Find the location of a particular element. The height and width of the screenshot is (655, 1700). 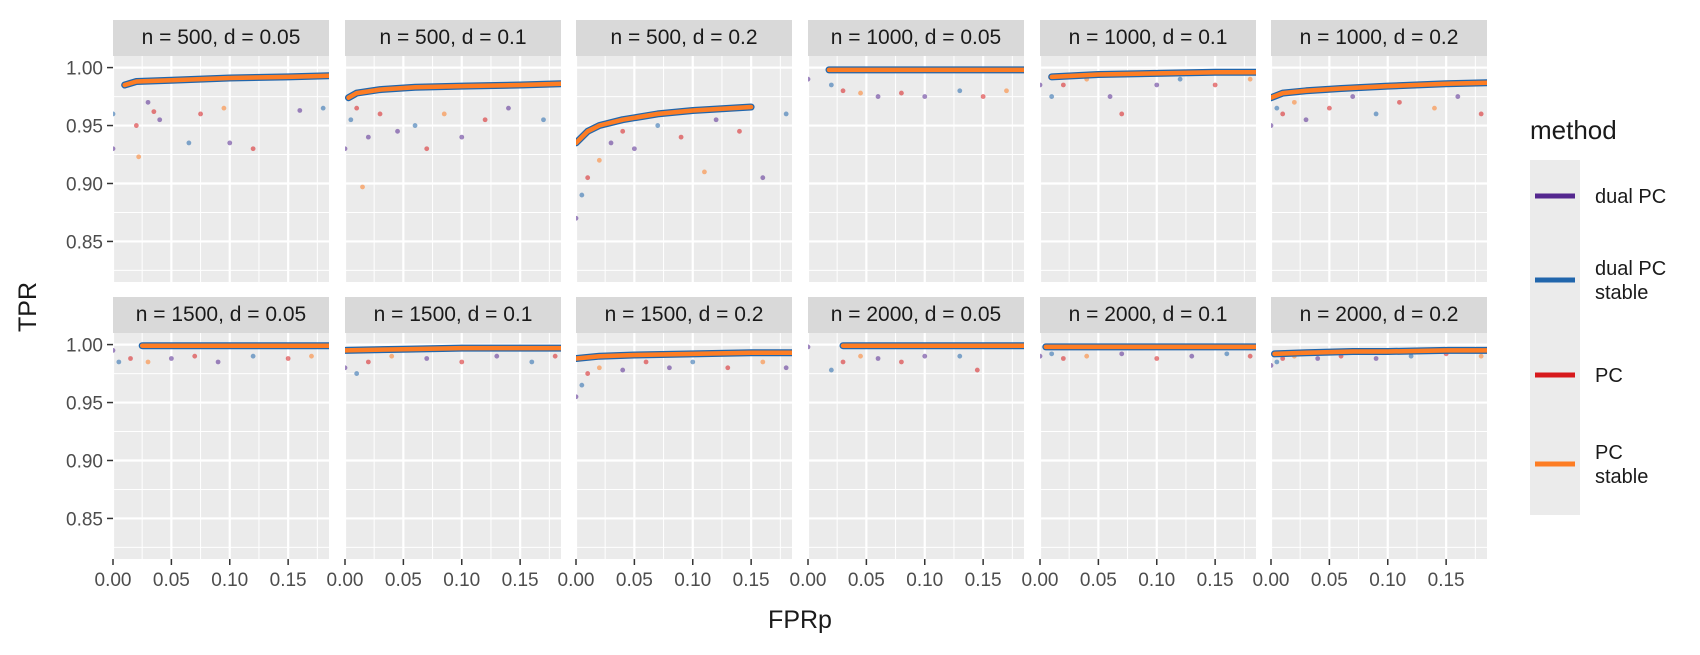

x-axis-title: FPRp is located at coordinates (800, 620).